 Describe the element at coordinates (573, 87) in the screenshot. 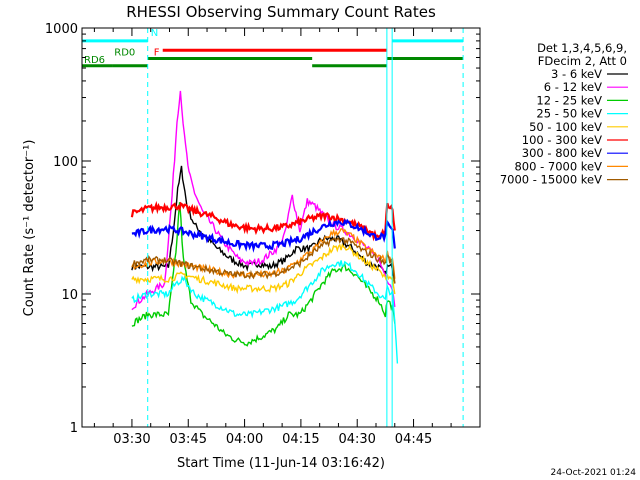

I see `legend-entry-label: 6 - 12 keV` at that location.